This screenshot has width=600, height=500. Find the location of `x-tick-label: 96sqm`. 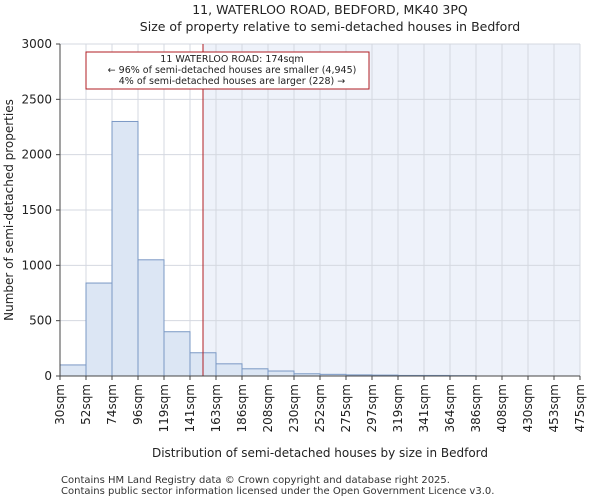

x-tick-label: 96sqm is located at coordinates (138, 404).